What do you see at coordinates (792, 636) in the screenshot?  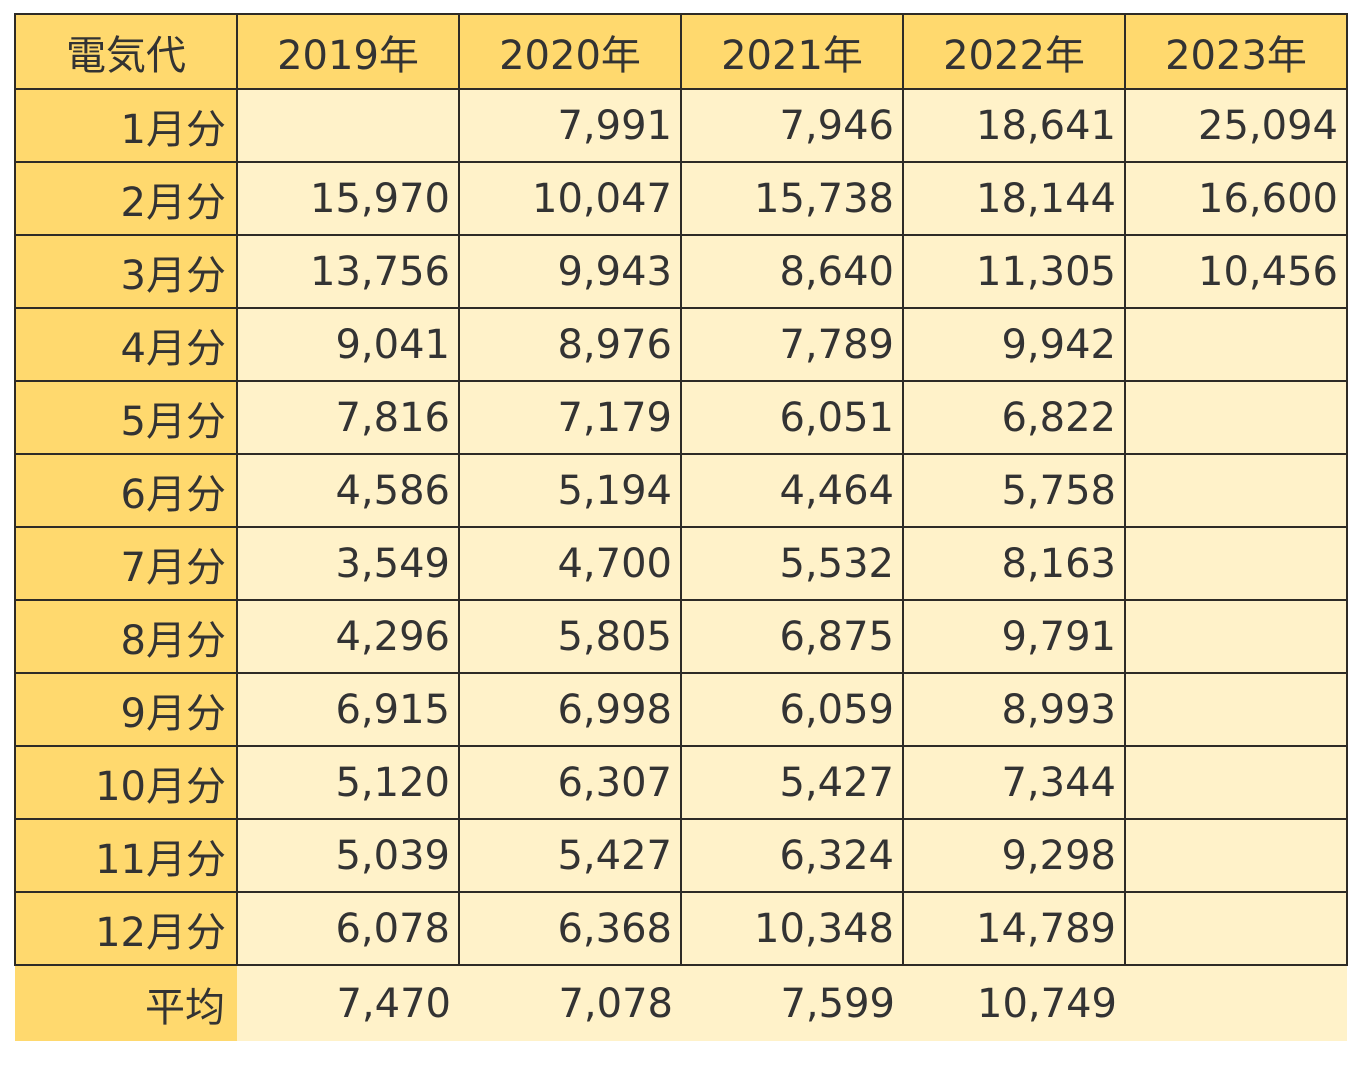 I see `value-cell: 6,875` at bounding box center [792, 636].